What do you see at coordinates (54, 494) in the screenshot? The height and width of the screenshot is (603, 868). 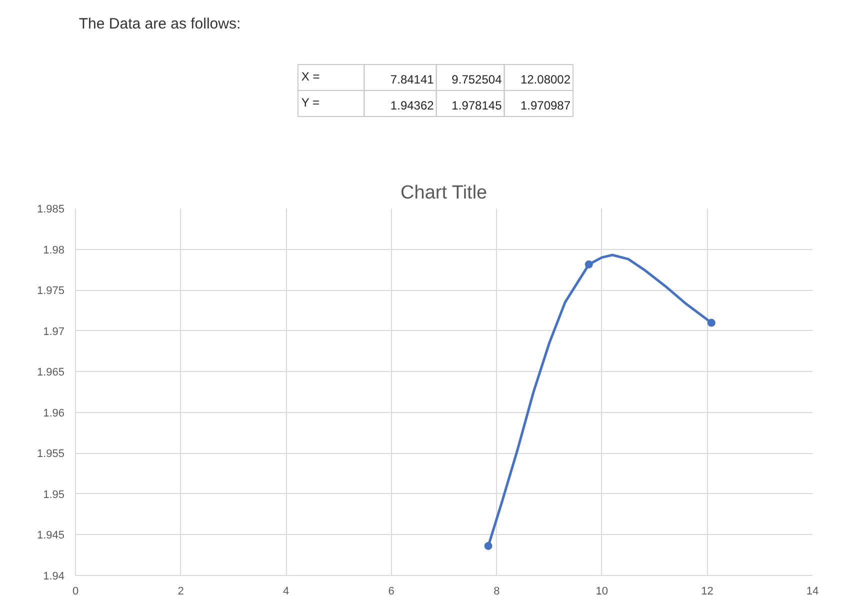 I see `y-tick-label: 1.95` at bounding box center [54, 494].